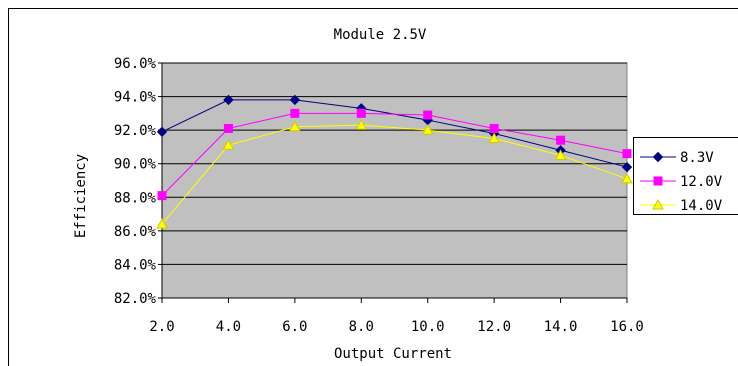 Image resolution: width=738 pixels, height=366 pixels. Describe the element at coordinates (561, 327) in the screenshot. I see `x-tick-label: 14.0` at that location.